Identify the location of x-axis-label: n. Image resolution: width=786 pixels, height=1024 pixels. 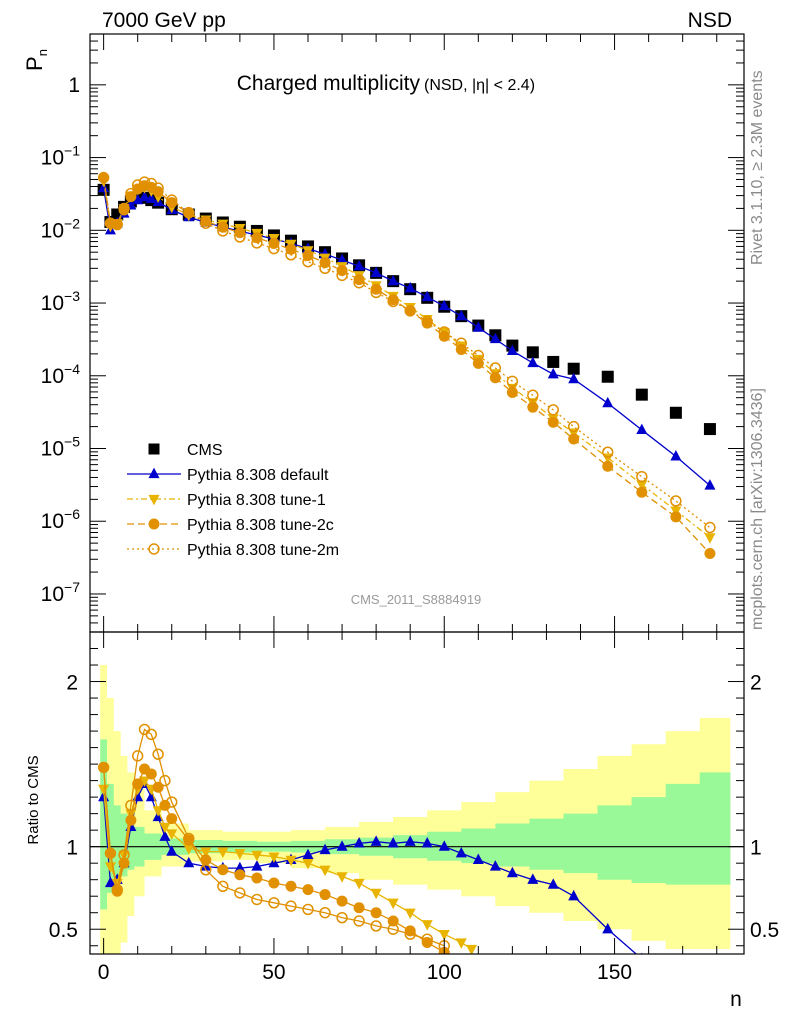
(736, 999).